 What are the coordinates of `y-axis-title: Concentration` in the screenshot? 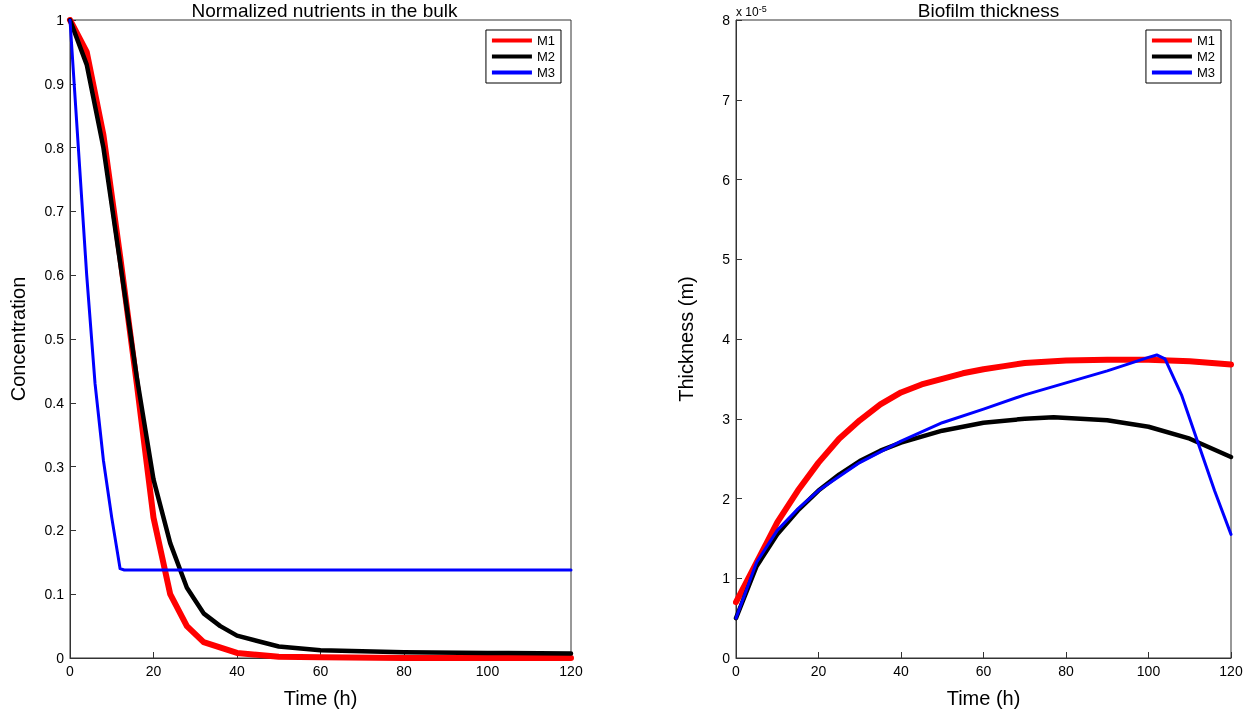 It's located at (18, 339).